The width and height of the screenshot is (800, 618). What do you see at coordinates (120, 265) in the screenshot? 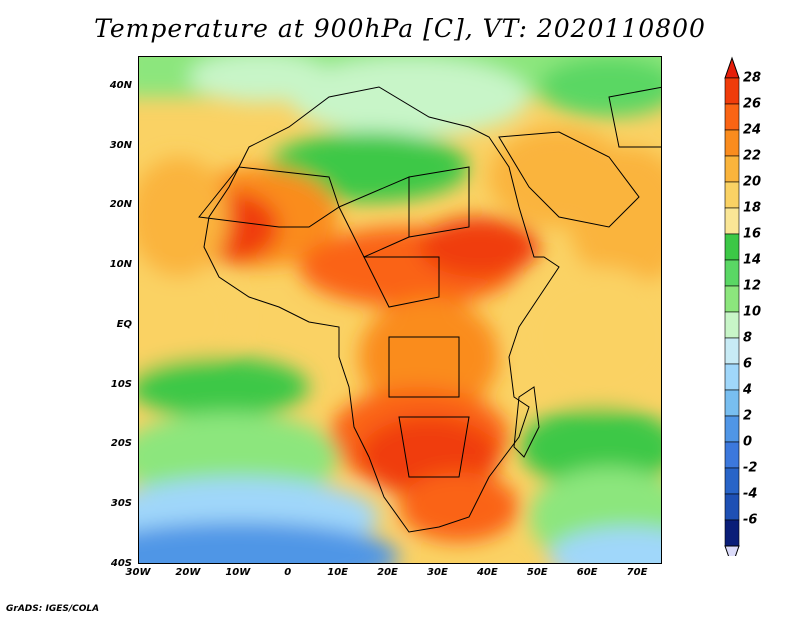
I see `lat-tick-label: 10N` at bounding box center [120, 265].